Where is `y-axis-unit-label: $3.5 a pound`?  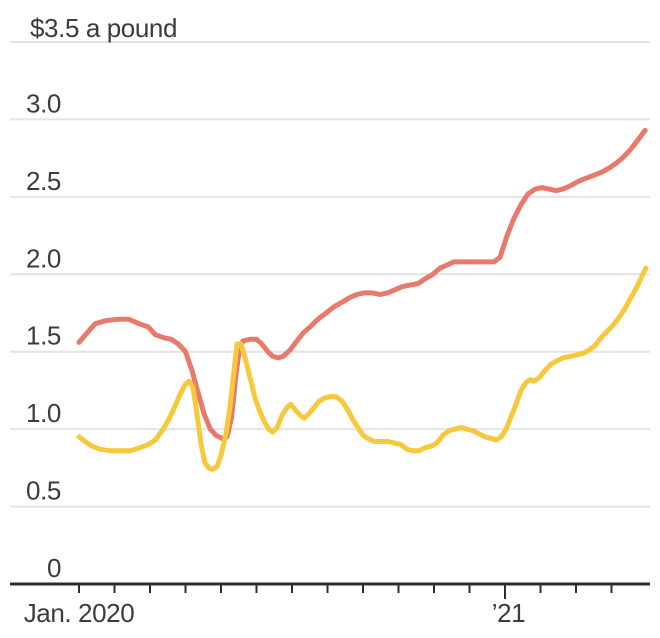
y-axis-unit-label: $3.5 a pound is located at coordinates (103, 28).